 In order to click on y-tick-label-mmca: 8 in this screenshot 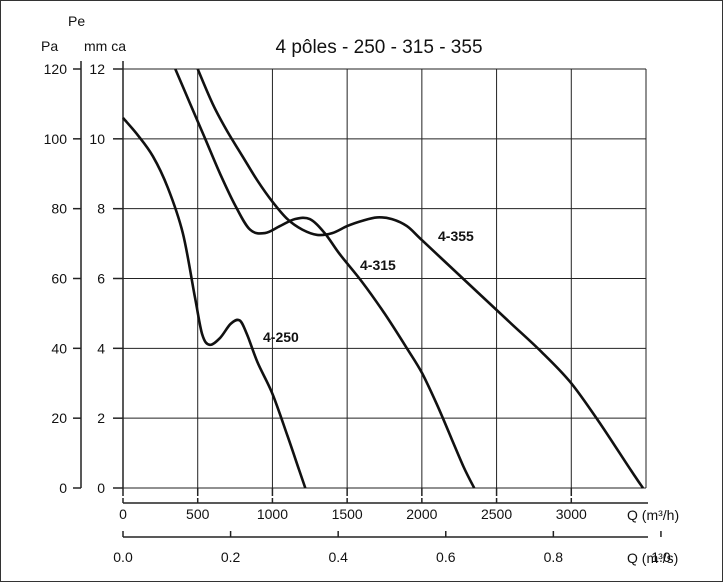, I will do `click(101, 209)`.